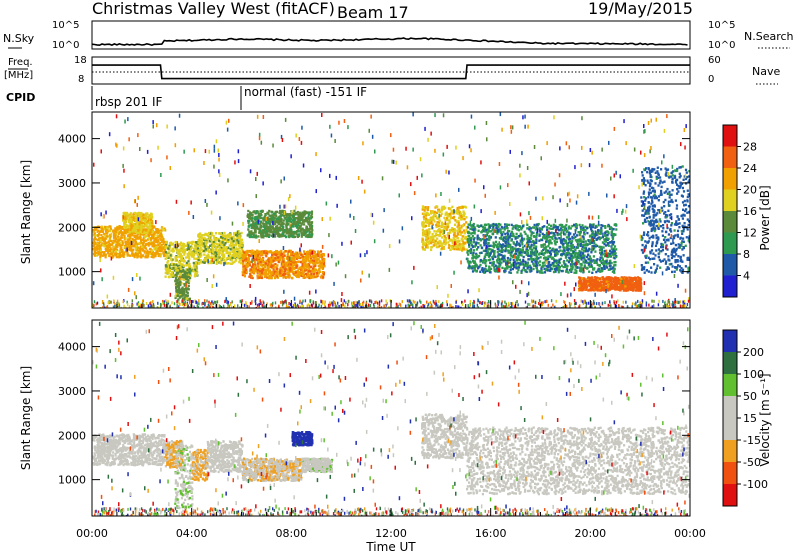 This screenshot has height=558, width=800. Describe the element at coordinates (18, 75) in the screenshot. I see `freq-label-2: [MHz]` at that location.